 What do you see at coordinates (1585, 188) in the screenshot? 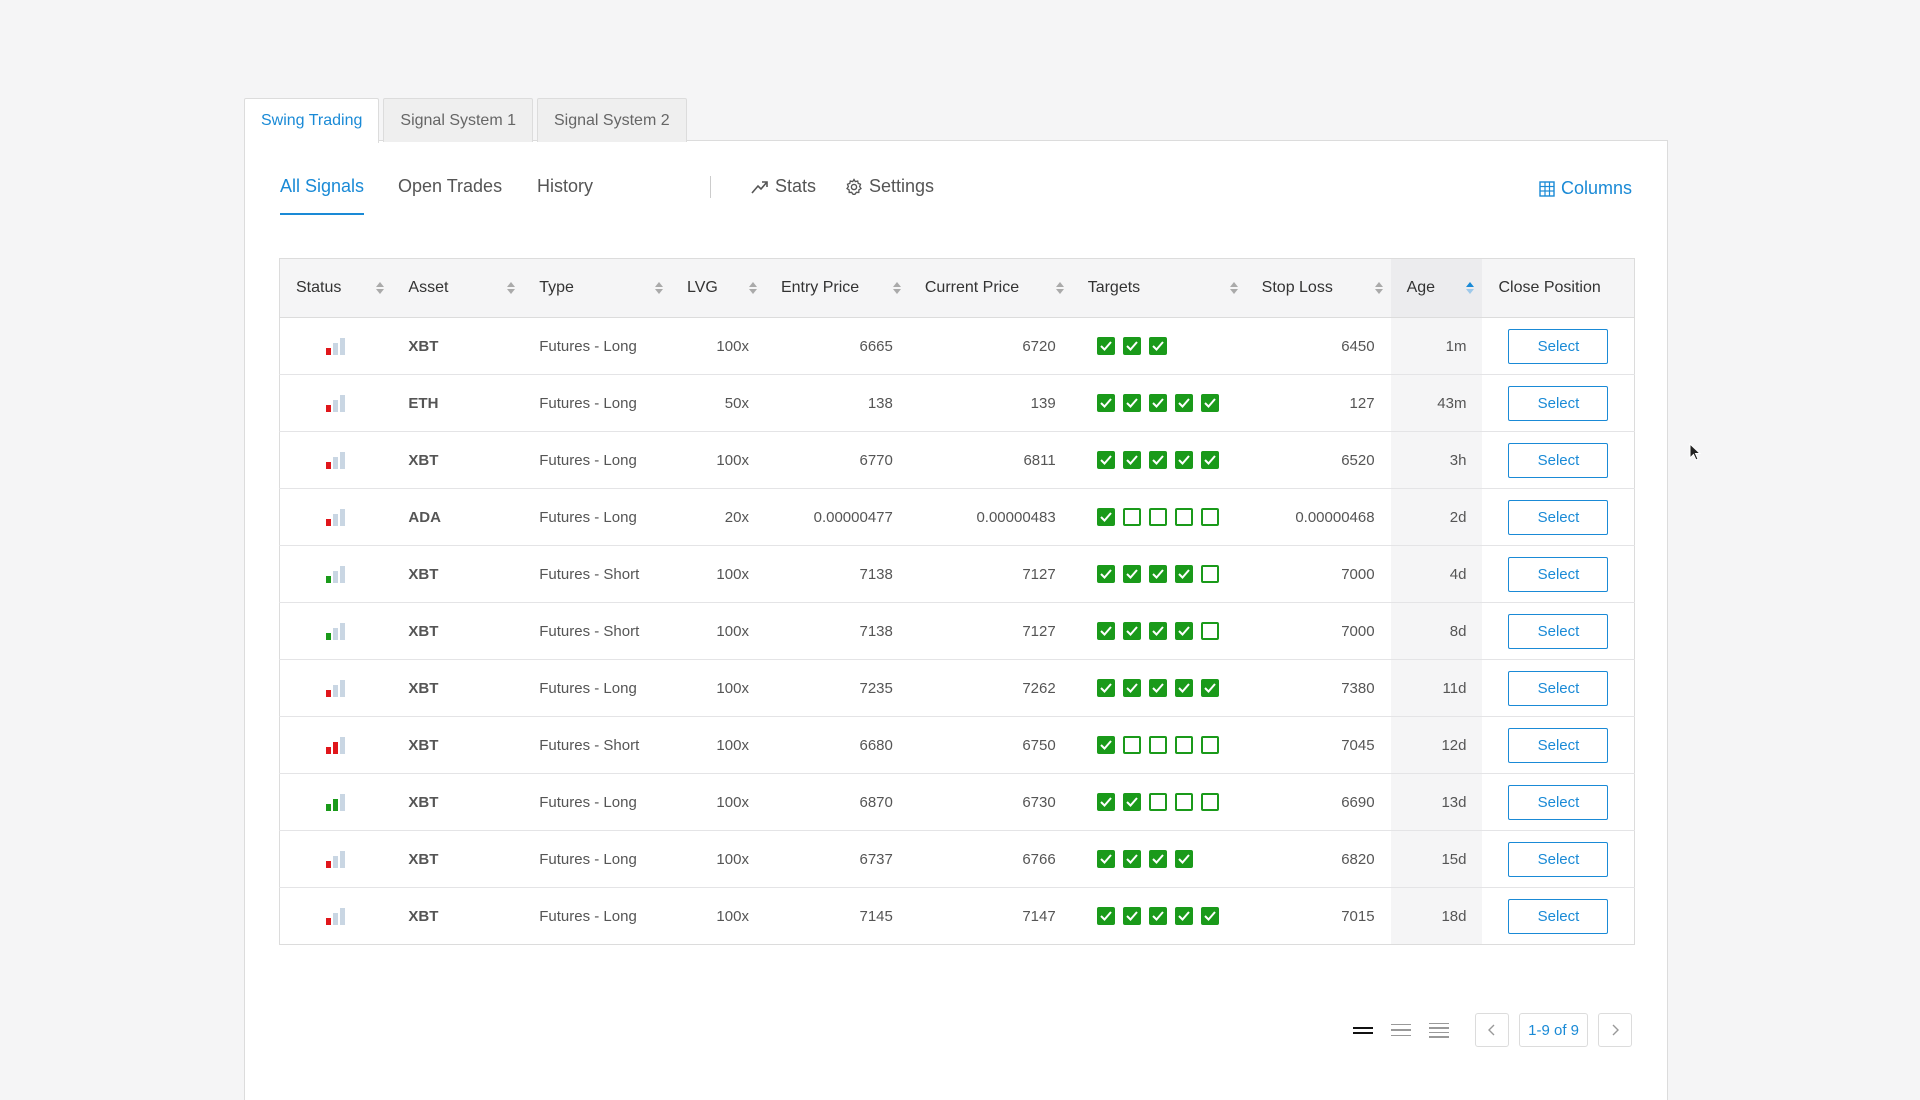
I see `columns-button: Columns` at bounding box center [1585, 188].